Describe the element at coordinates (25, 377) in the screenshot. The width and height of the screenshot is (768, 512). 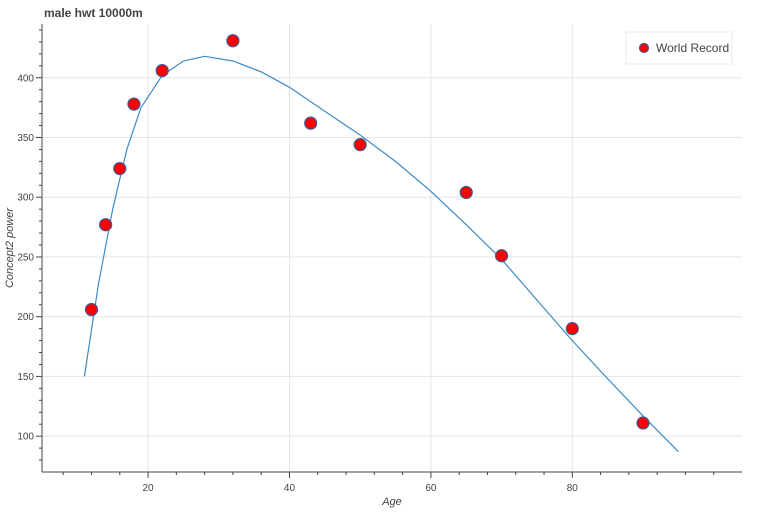
I see `y-tick-label: 150` at that location.